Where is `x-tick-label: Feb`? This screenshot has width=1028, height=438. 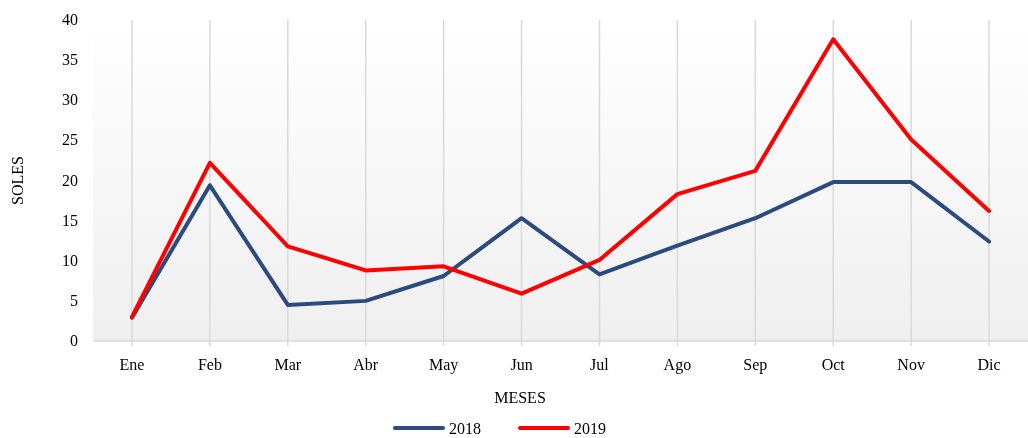 x-tick-label: Feb is located at coordinates (209, 364).